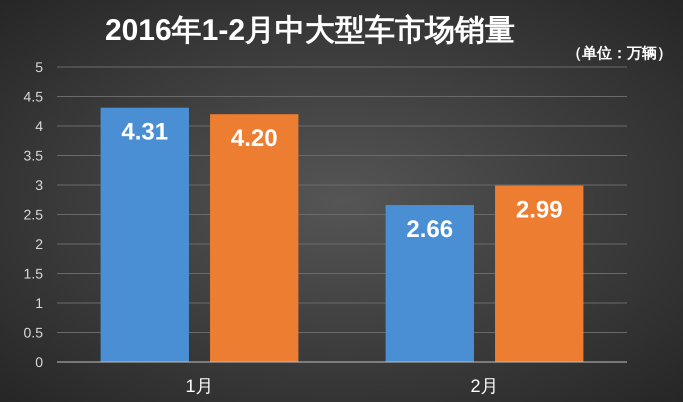 The image size is (683, 402). Describe the element at coordinates (34, 96) in the screenshot. I see `y-tick-label: 4.5` at that location.